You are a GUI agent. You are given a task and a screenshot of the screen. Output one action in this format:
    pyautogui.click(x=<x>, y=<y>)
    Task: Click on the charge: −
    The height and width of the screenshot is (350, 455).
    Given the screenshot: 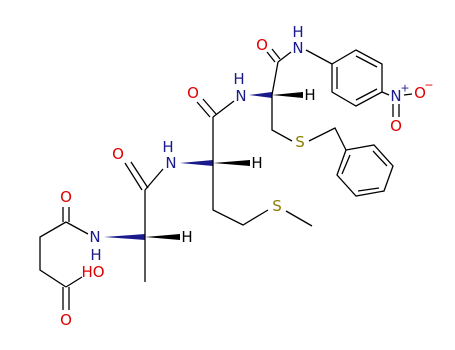 What is the action you would take?
    pyautogui.click(x=428, y=85)
    